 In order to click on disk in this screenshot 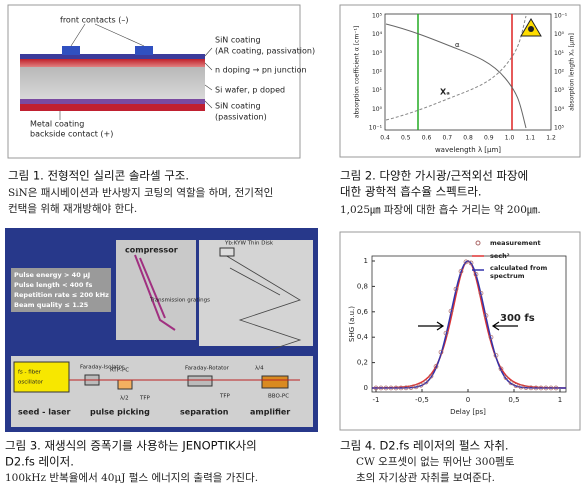, I will do `click(227, 252)`.